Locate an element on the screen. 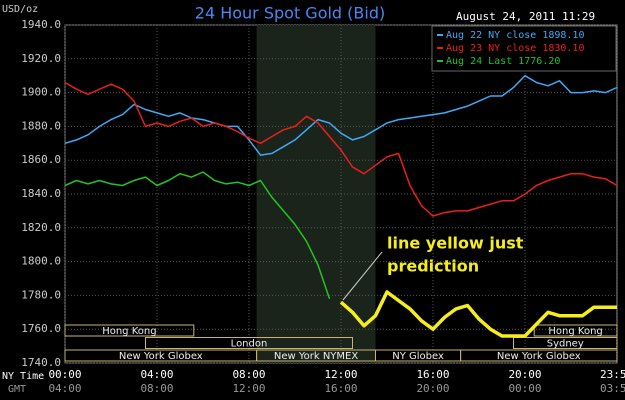 This screenshot has width=625, height=400. annotation: line yellow just is located at coordinates (455, 243).